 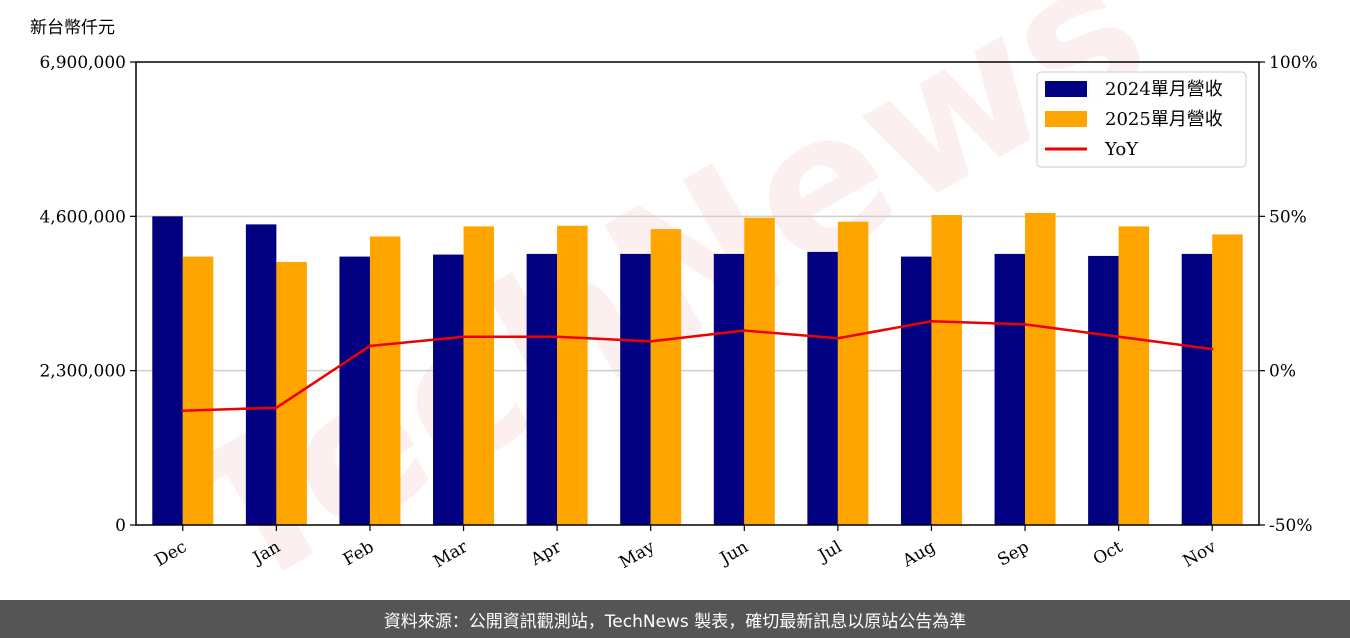 I want to click on x-tick-label: Jun, so click(x=733, y=553).